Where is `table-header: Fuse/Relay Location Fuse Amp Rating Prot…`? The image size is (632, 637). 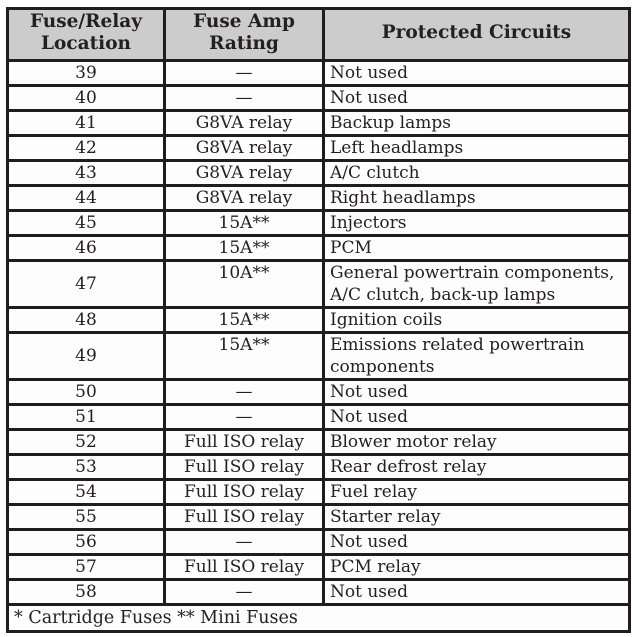
table-header: Fuse/Relay Location Fuse Amp Rating Prot… is located at coordinates (318, 34).